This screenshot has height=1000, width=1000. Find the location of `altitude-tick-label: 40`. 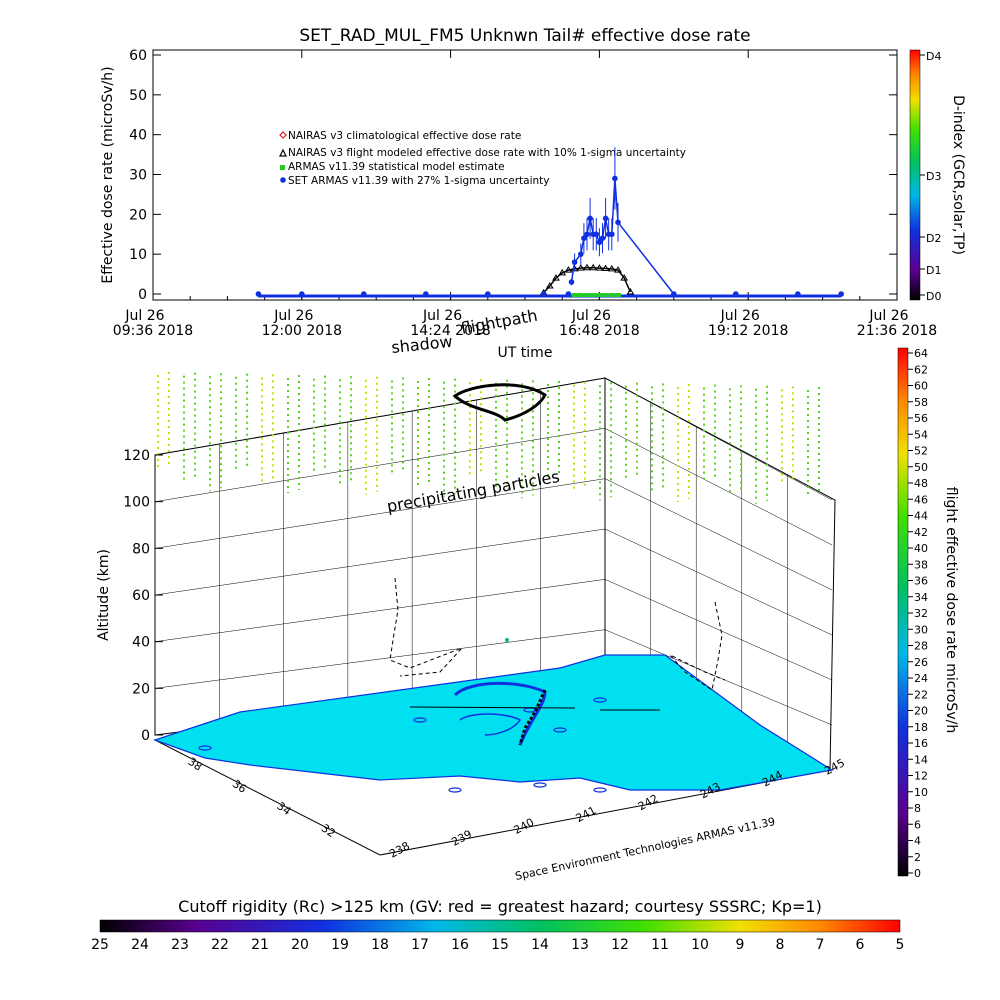

altitude-tick-label: 40 is located at coordinates (141, 643).